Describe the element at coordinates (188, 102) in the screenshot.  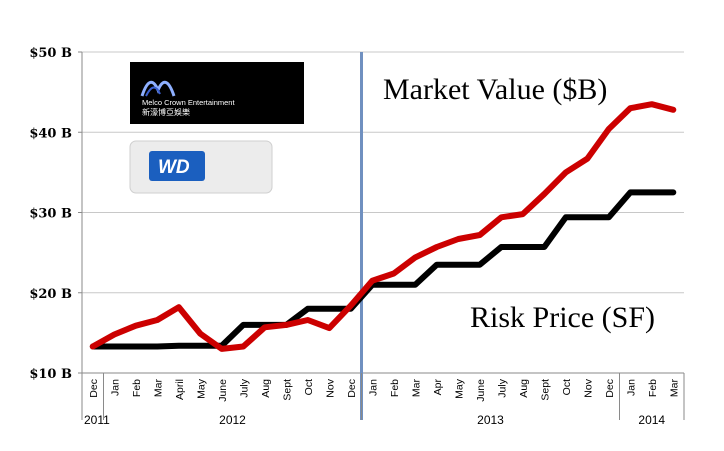
I see `melco-logo-en: Melco Crown Entertainment` at that location.